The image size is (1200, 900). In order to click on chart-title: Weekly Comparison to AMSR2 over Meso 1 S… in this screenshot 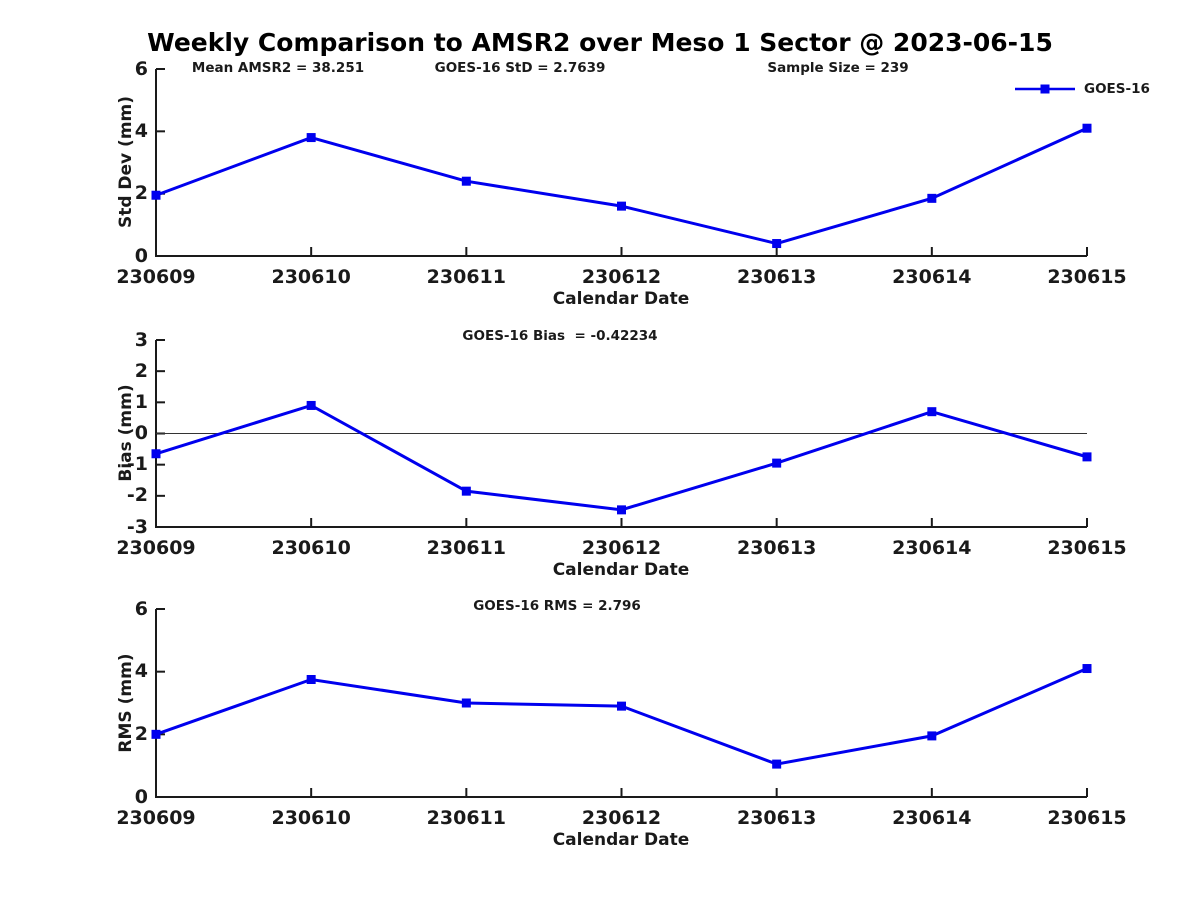, I will do `click(600, 42)`.